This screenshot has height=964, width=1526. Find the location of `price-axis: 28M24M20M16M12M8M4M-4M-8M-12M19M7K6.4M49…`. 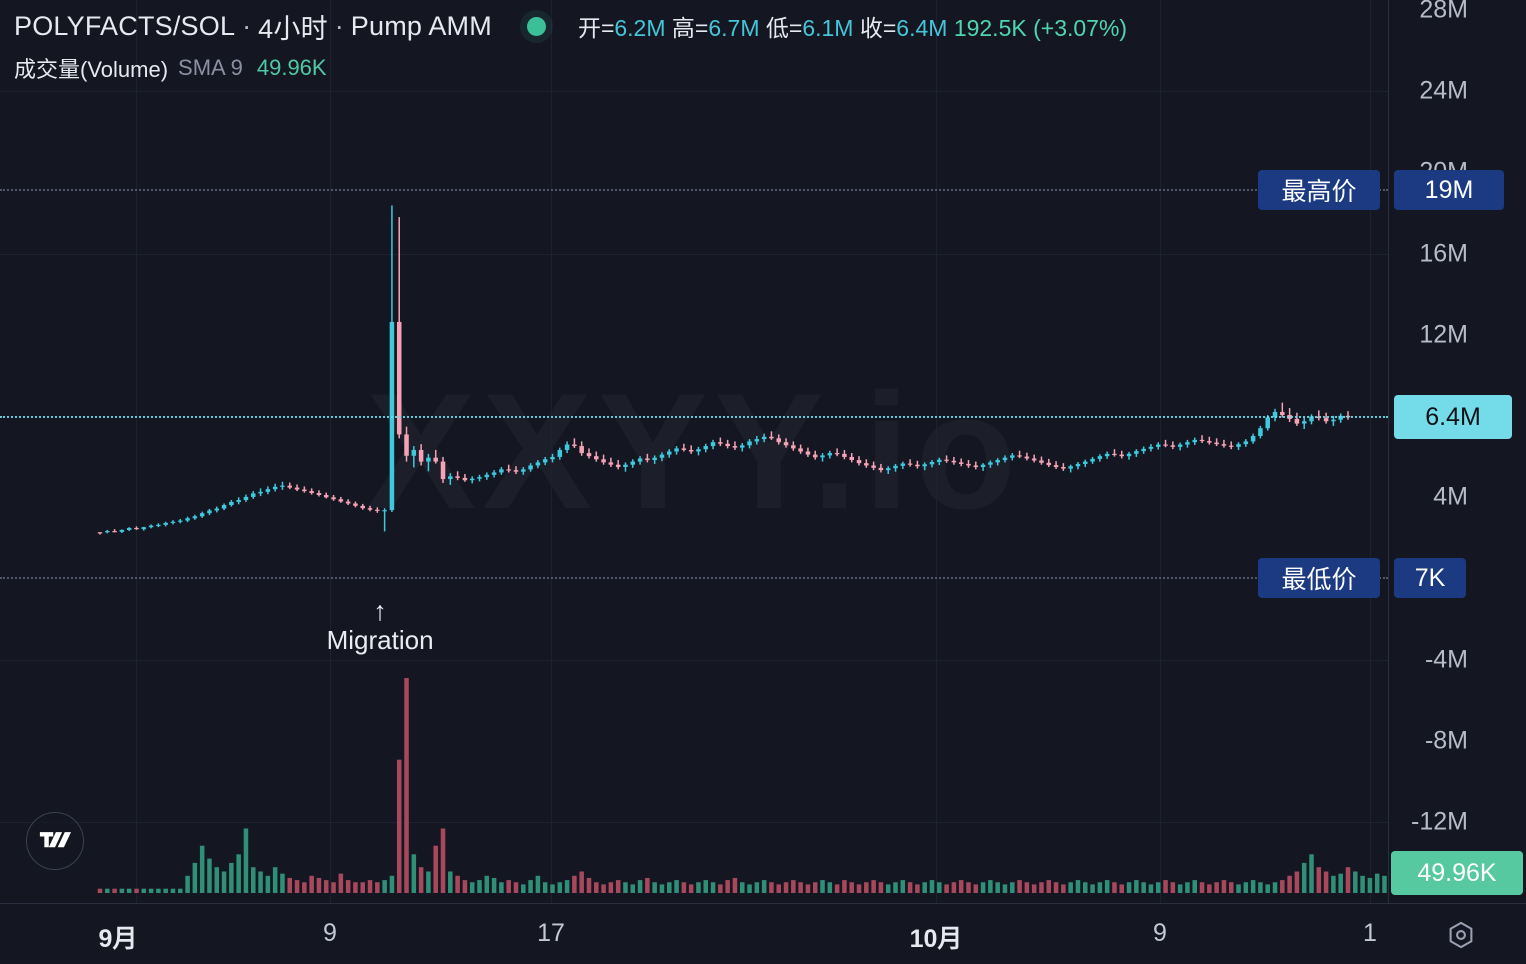

price-axis: 28M24M20M16M12M8M4M-4M-8M-12M19M7K6.4M49… is located at coordinates (1457, 451).